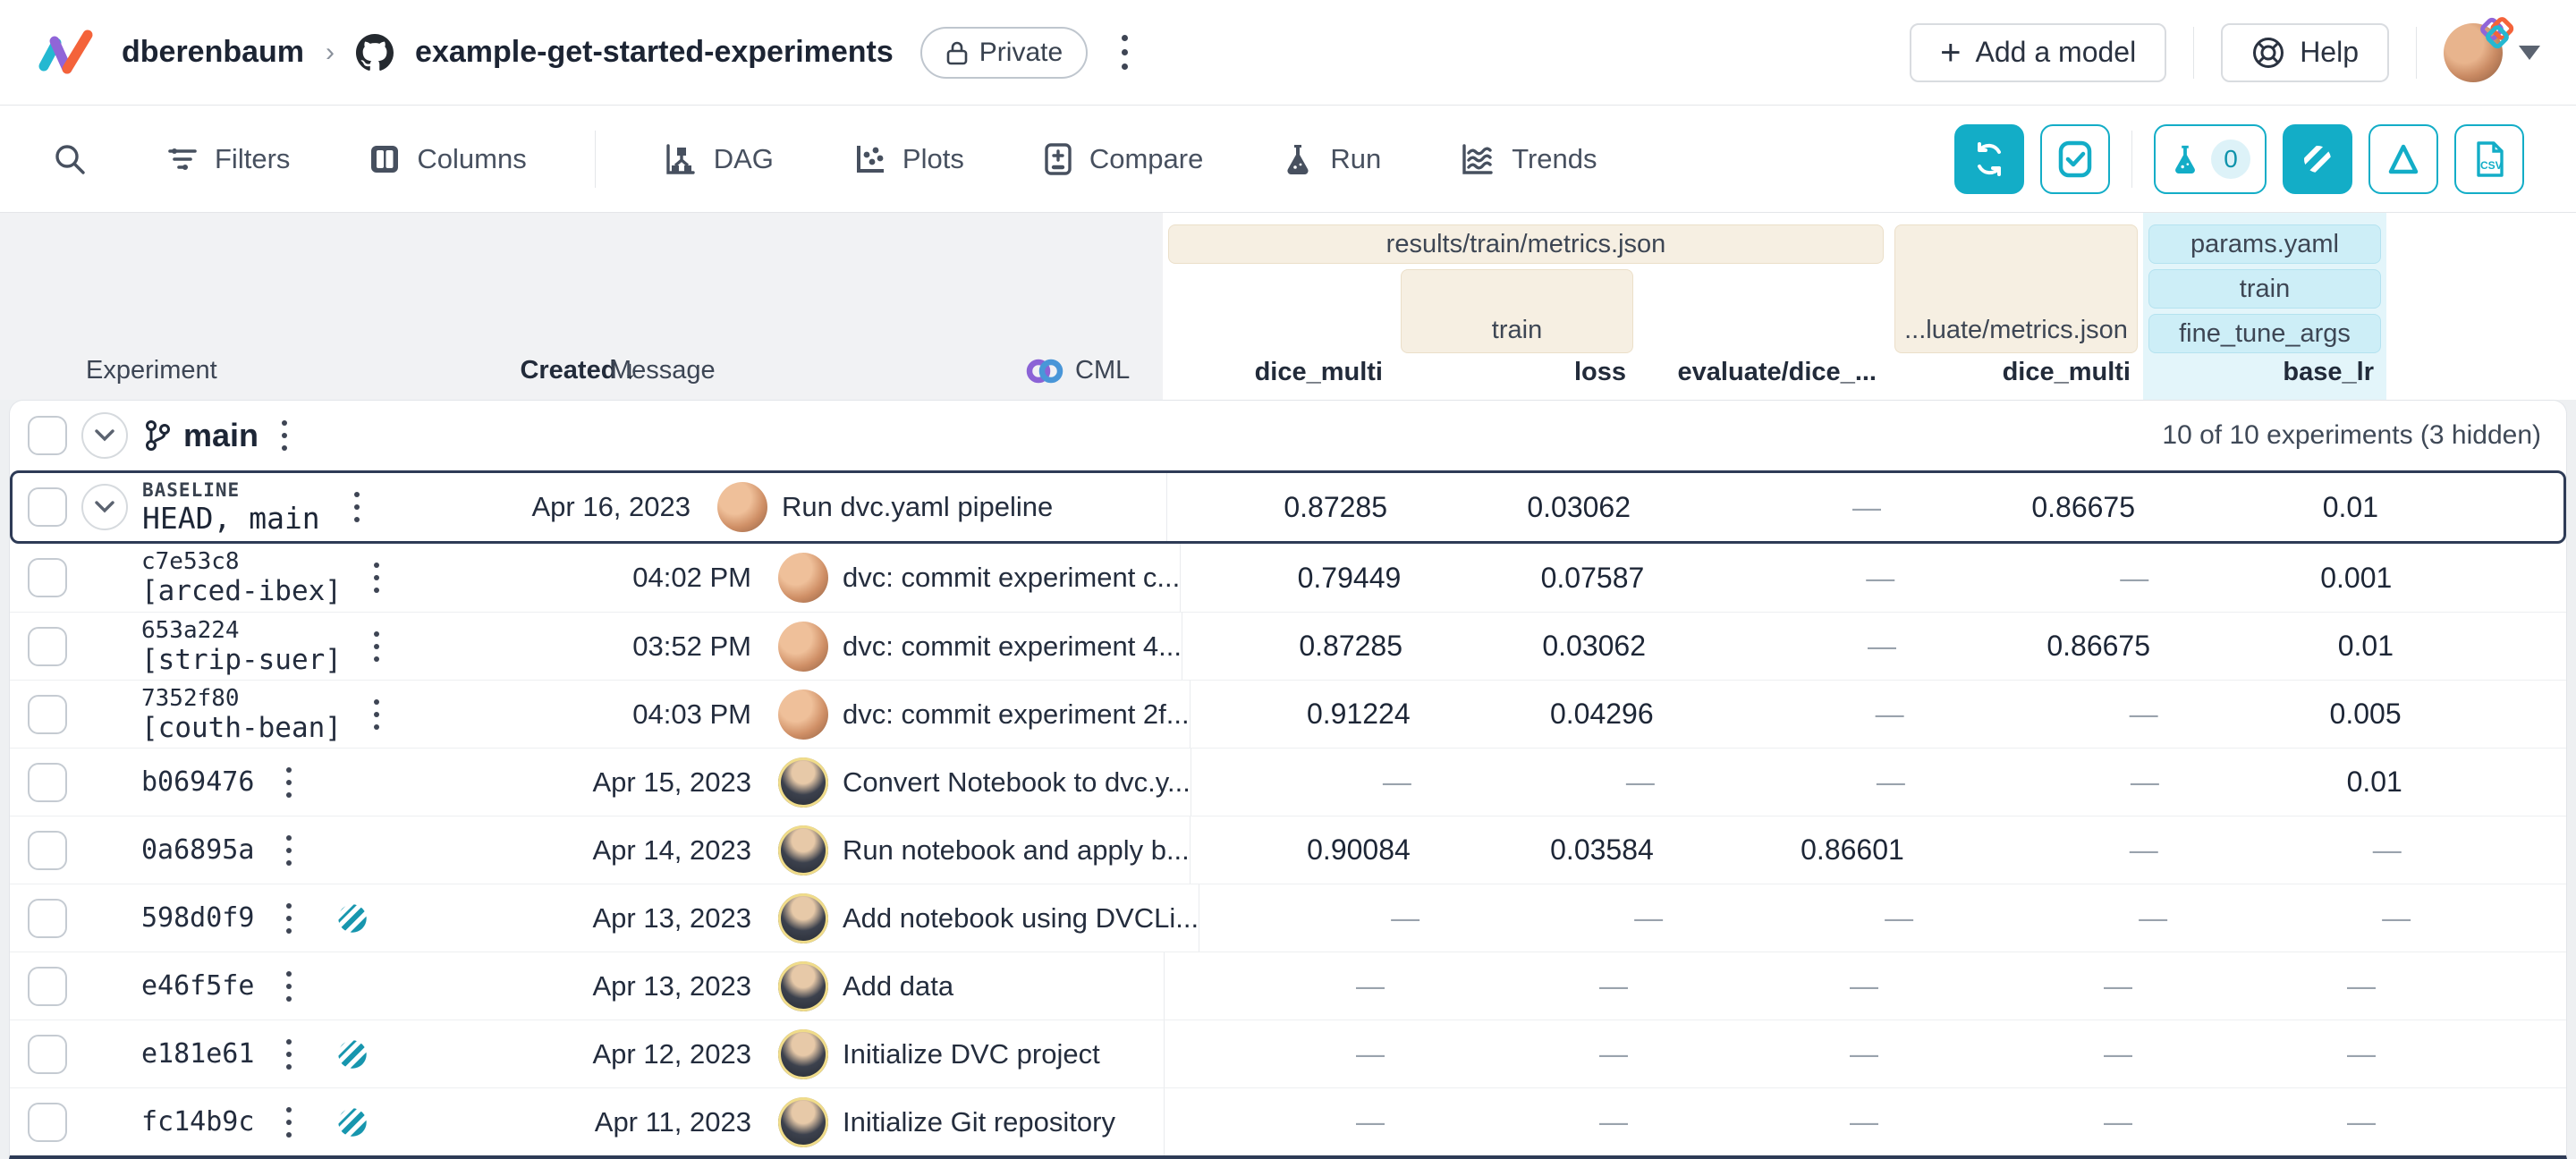 Image resolution: width=2576 pixels, height=1159 pixels. What do you see at coordinates (231, 518) in the screenshot?
I see `commit-ref: HEAD, main` at bounding box center [231, 518].